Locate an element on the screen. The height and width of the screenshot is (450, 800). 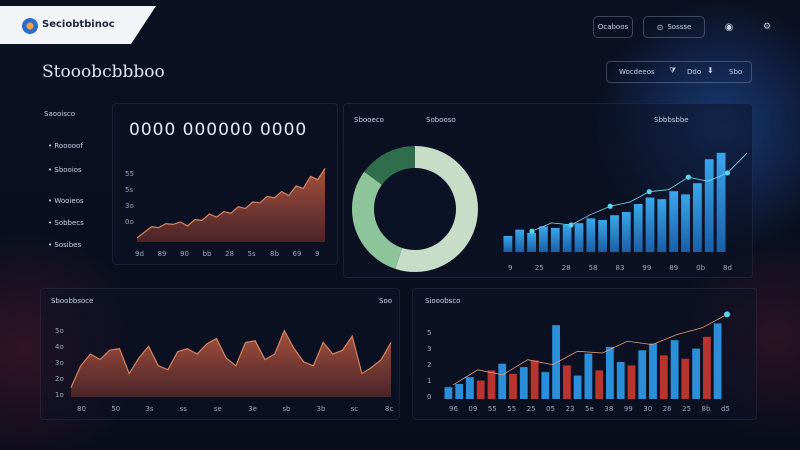
logo-icon is located at coordinates (30, 26).